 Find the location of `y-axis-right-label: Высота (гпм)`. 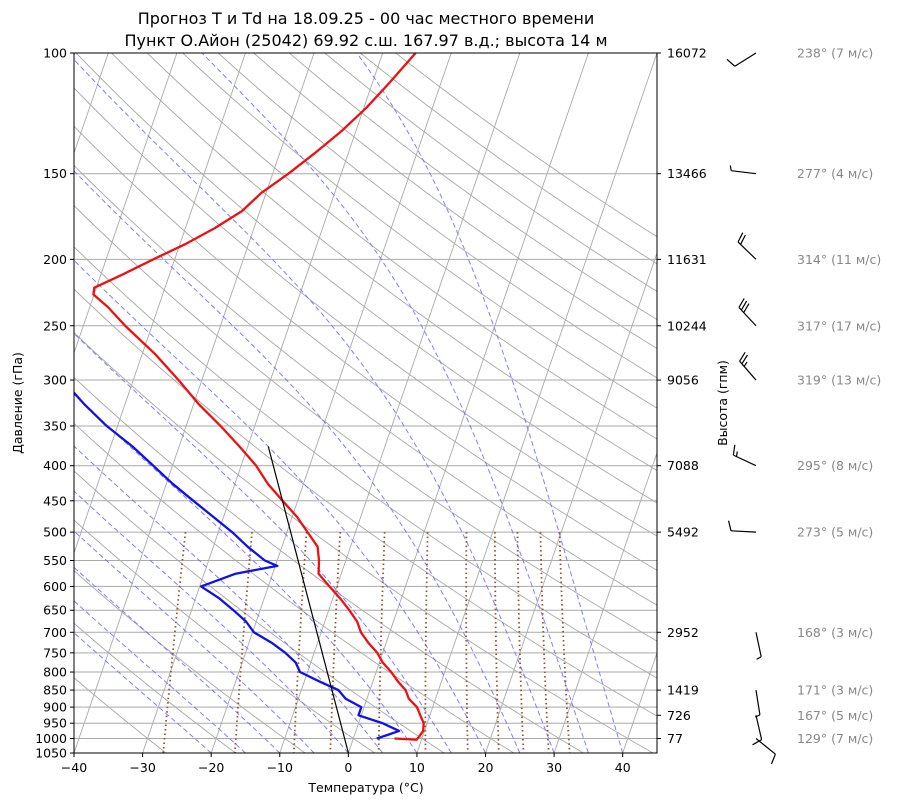

y-axis-right-label: Высота (гпм) is located at coordinates (722, 403).